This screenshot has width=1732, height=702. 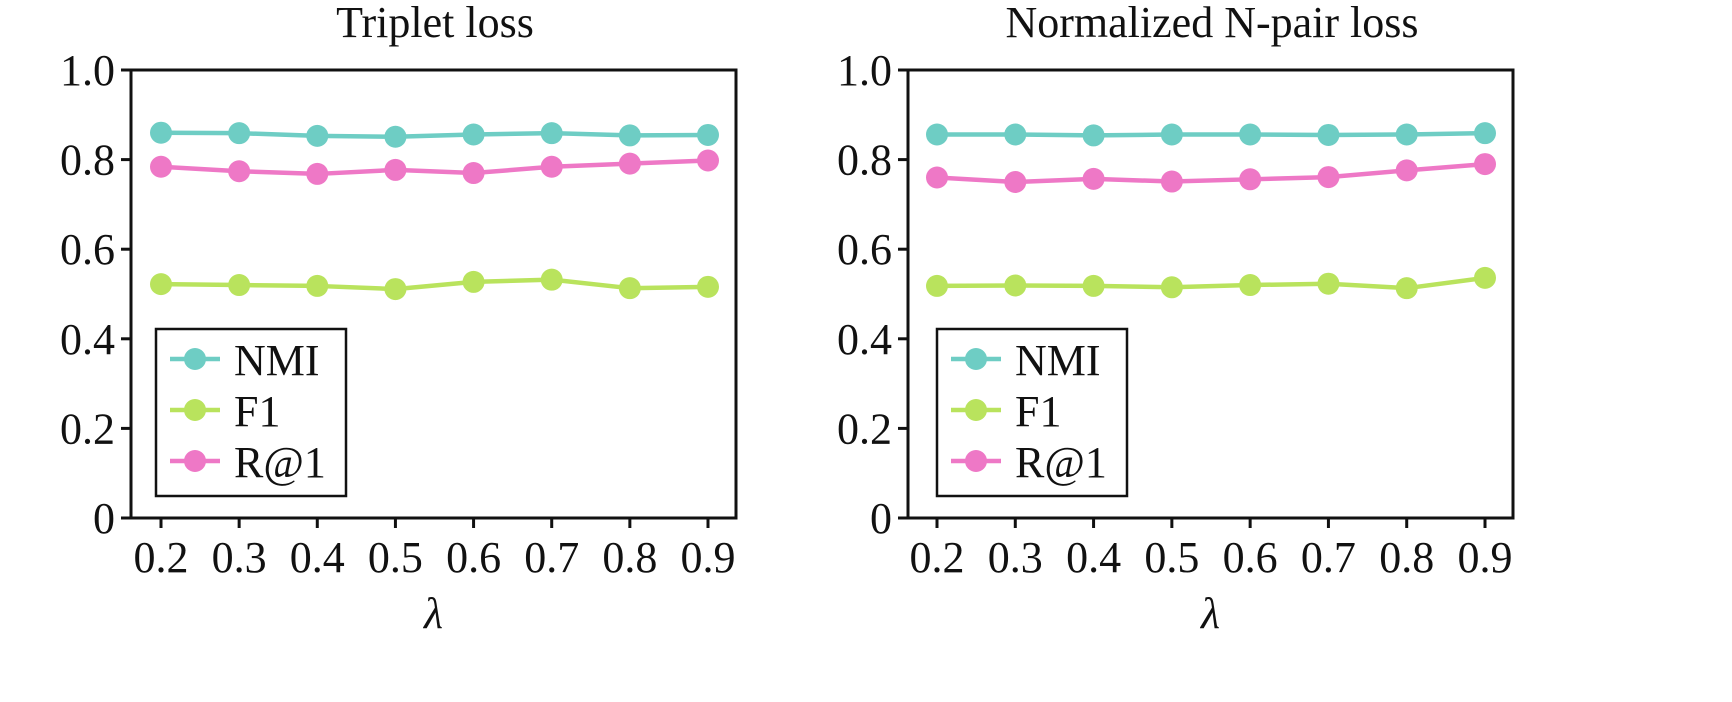 What do you see at coordinates (1171, 557) in the screenshot?
I see `x-tick-label: 0.5` at bounding box center [1171, 557].